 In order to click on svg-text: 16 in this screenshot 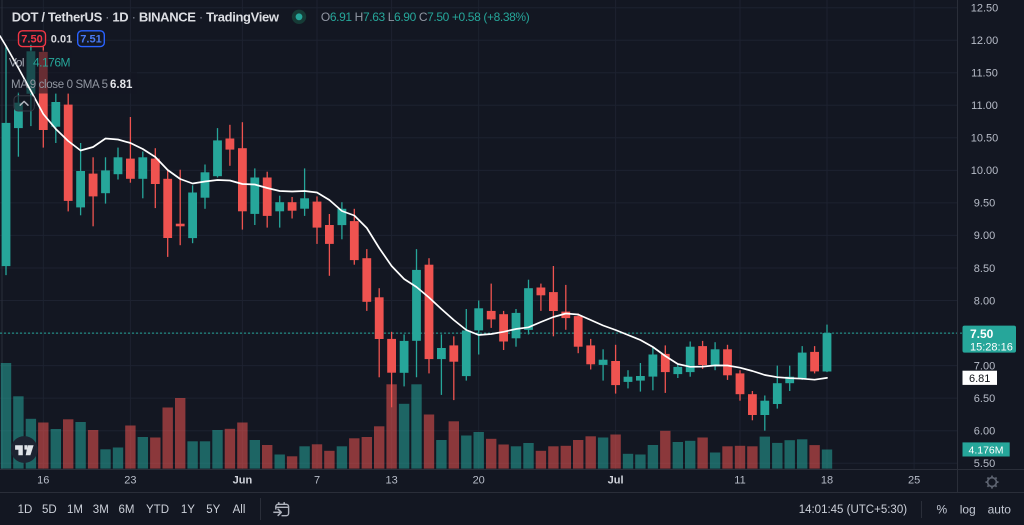, I will do `click(43, 481)`.